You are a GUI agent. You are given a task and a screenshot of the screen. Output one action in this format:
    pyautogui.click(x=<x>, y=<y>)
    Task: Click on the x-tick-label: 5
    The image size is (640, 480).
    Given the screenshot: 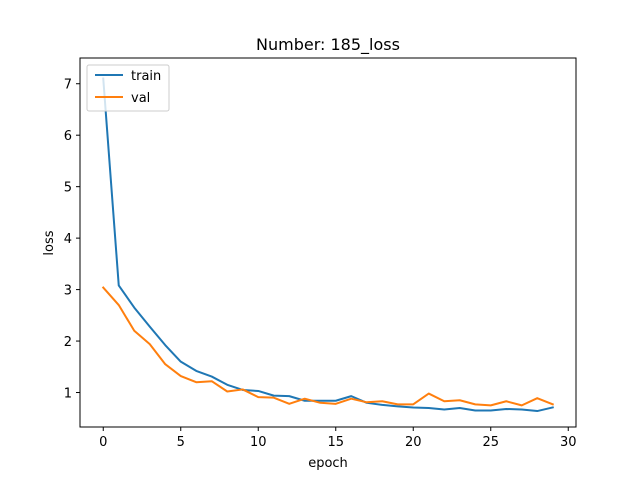 What is the action you would take?
    pyautogui.click(x=181, y=442)
    